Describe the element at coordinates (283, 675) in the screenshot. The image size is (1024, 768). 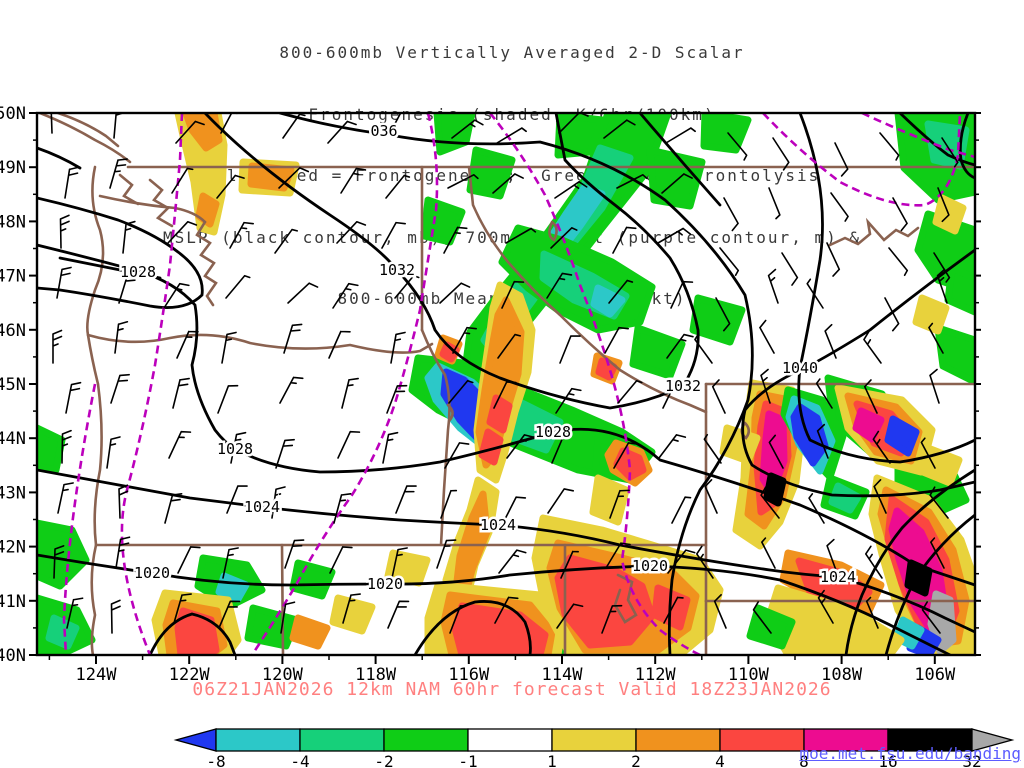
I see `lon-label: 120W` at that location.